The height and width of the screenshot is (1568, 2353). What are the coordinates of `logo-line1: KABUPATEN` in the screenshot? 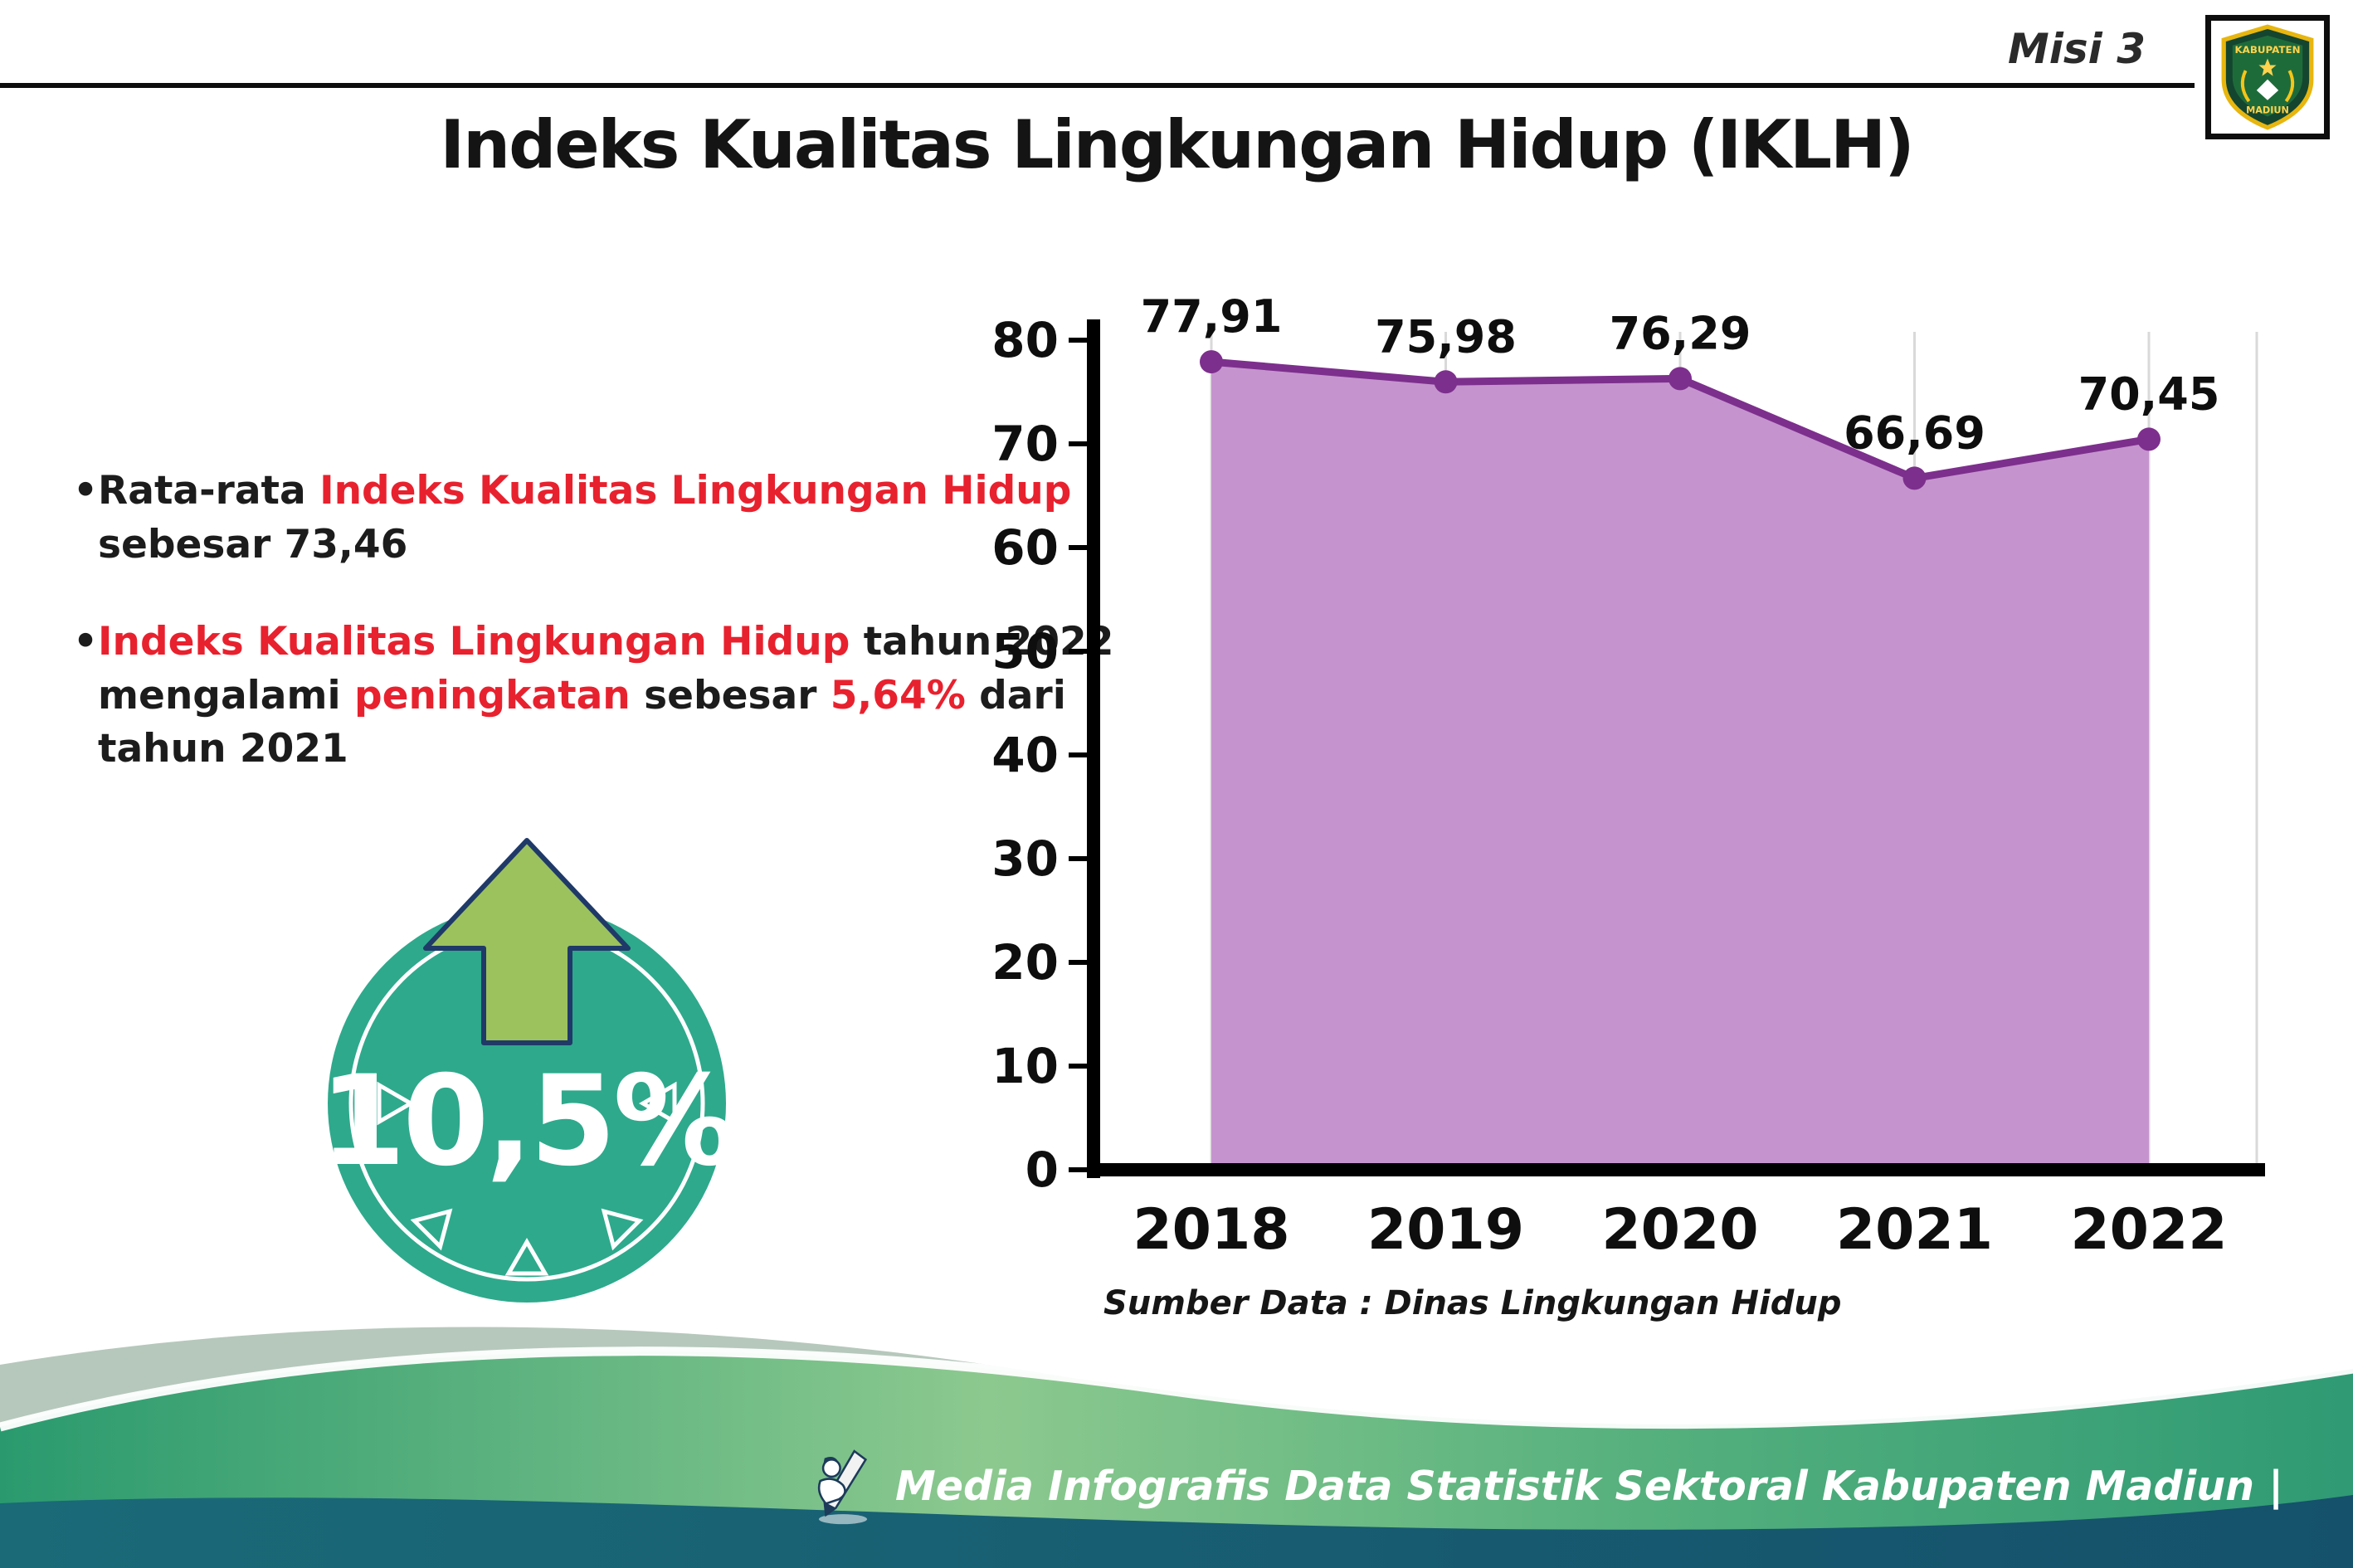 It's located at (2267, 50).